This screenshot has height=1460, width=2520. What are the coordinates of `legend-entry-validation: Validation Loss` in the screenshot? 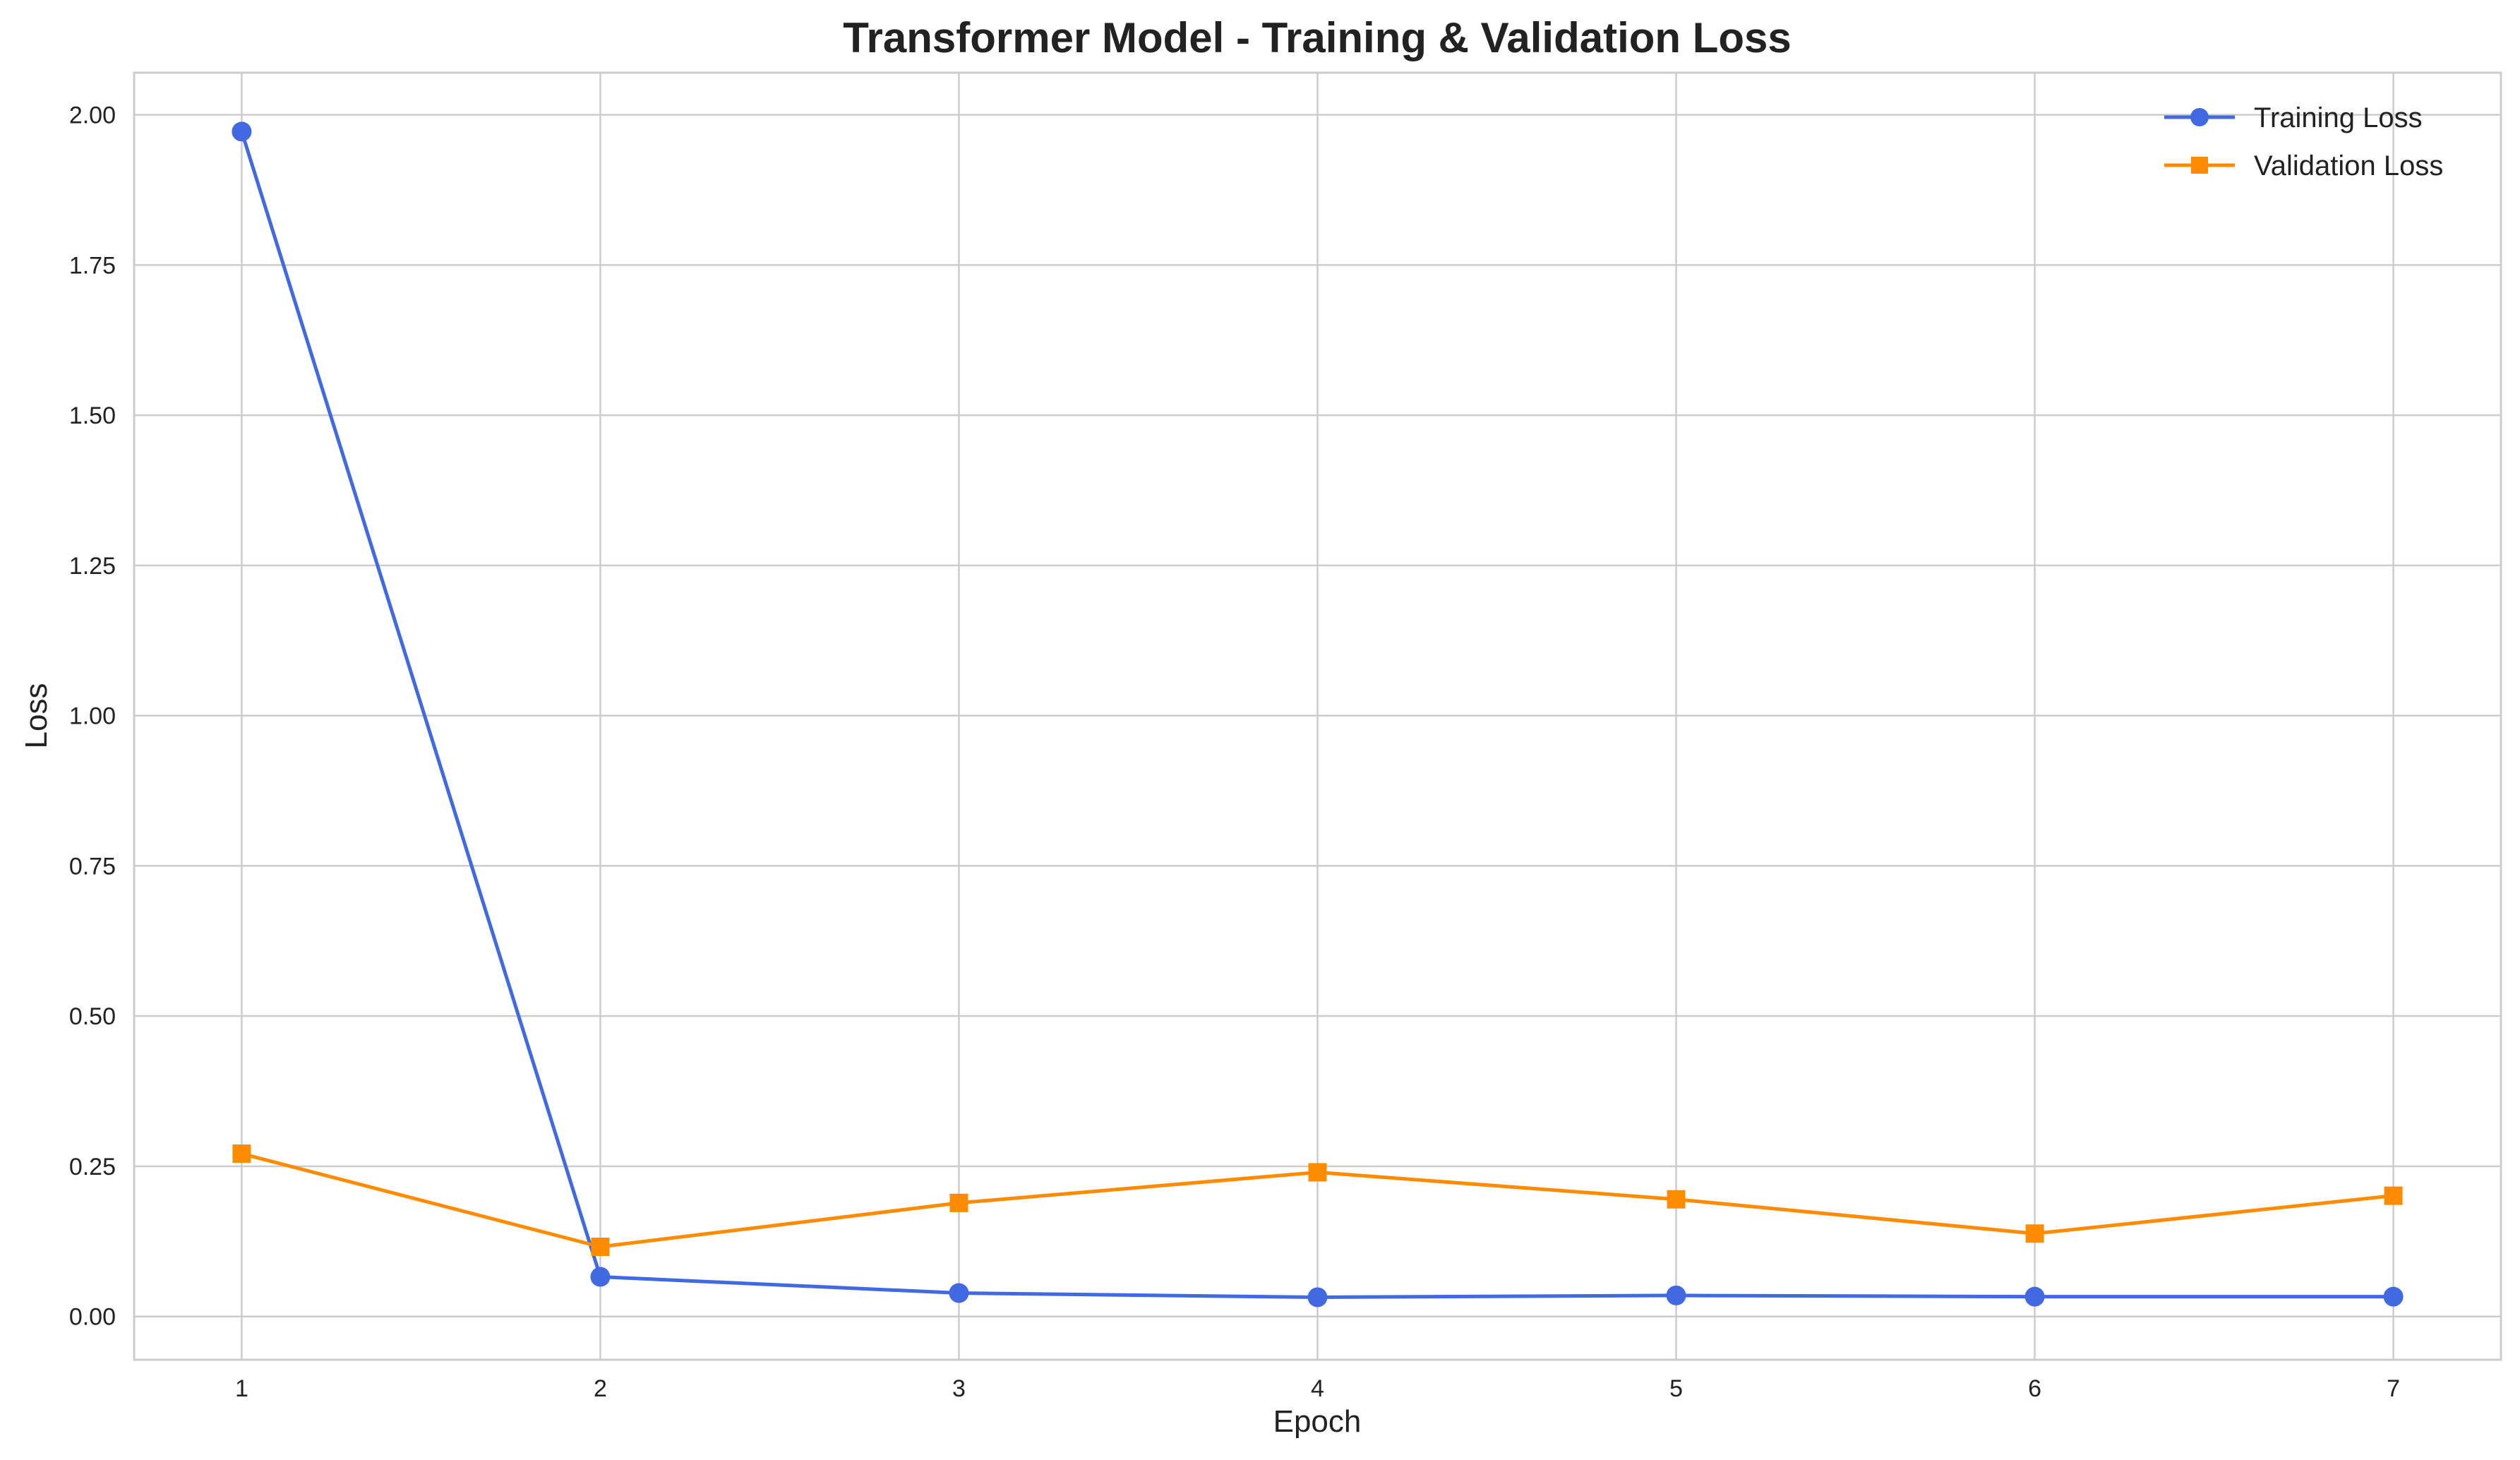 It's located at (2304, 165).